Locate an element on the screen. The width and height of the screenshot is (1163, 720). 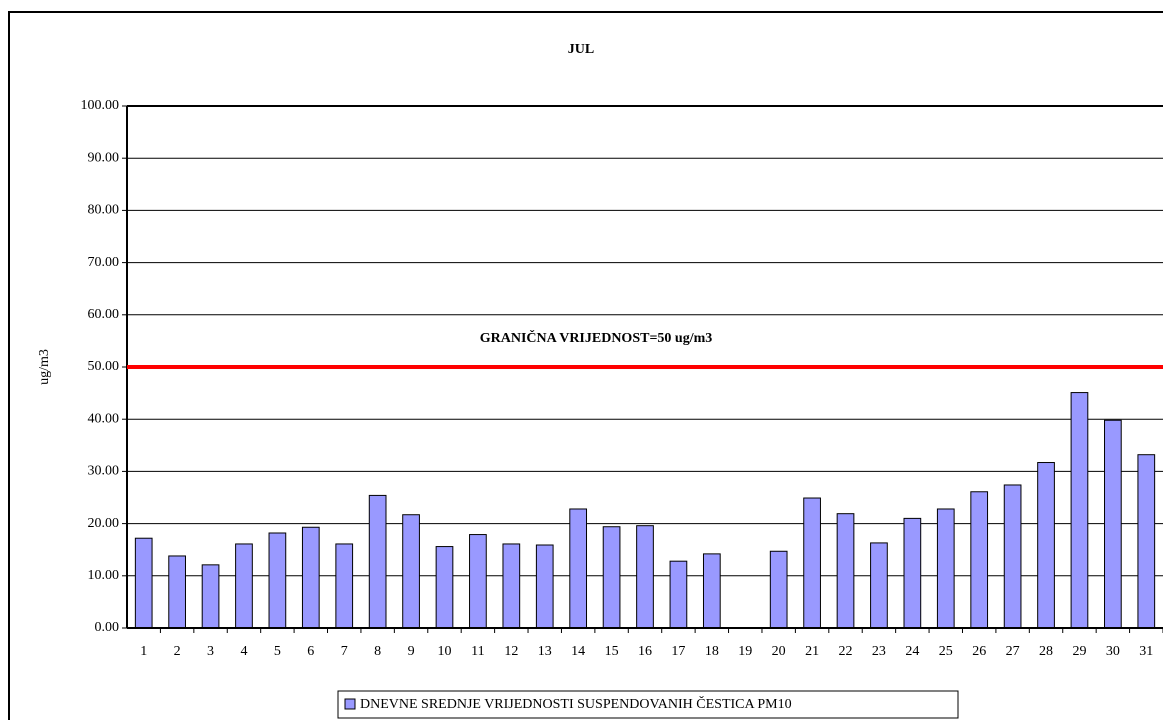
x-tick-label: 20 is located at coordinates (779, 651).